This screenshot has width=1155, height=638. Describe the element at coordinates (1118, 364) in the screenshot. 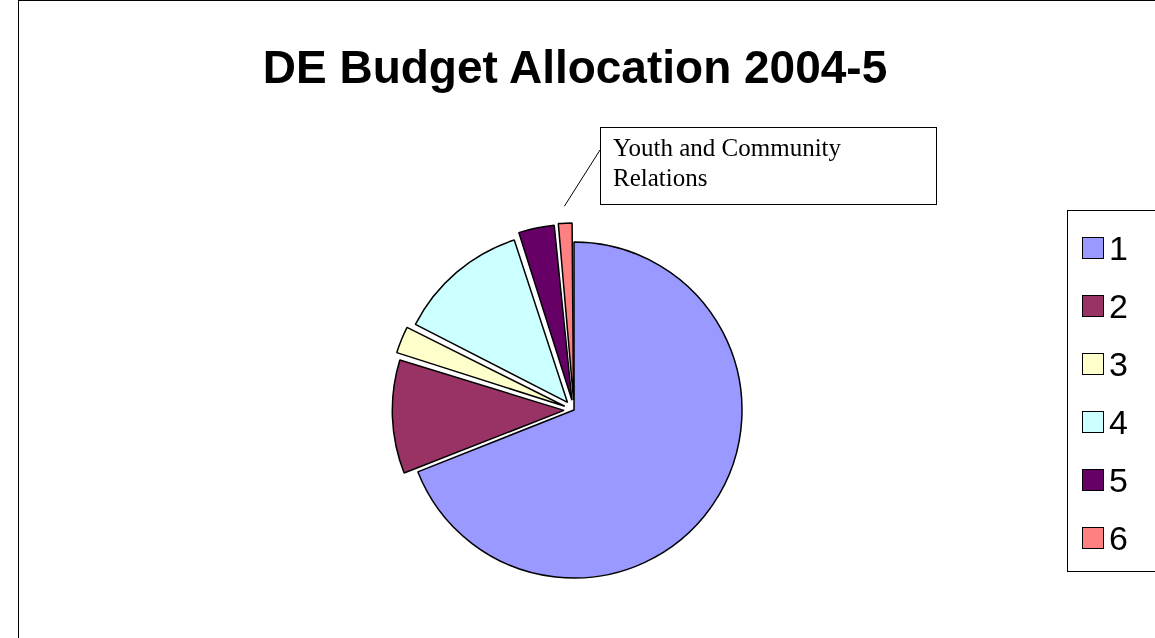

I see `legend-label: 3` at that location.